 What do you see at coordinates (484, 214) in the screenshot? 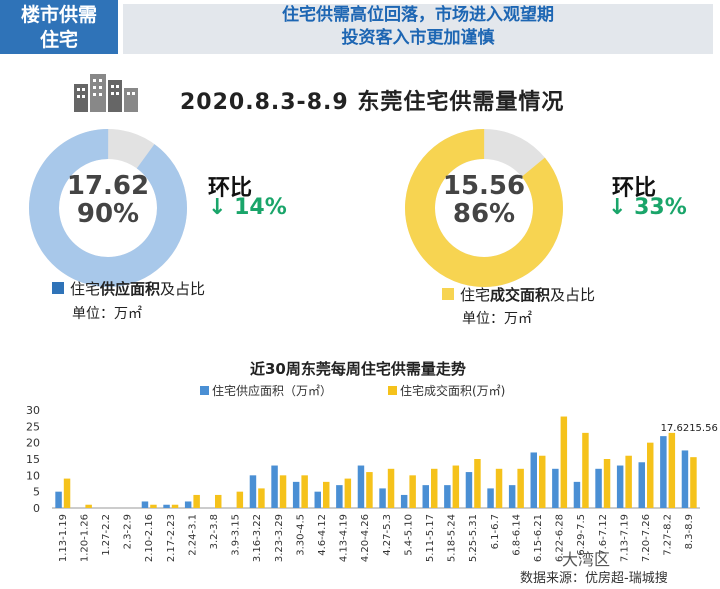
I see `deal-percent: 86%` at bounding box center [484, 214].